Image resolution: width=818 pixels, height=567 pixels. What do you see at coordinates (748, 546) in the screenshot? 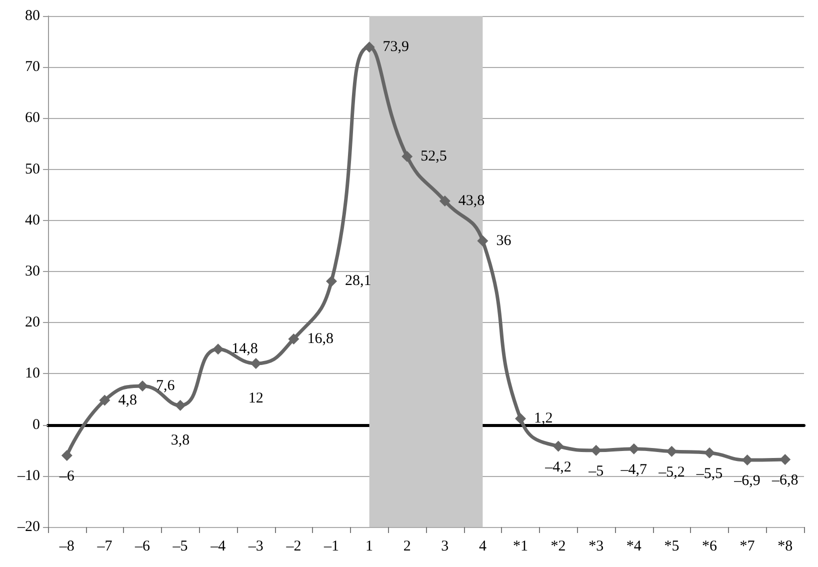
I see `x-tick-label: *7` at bounding box center [748, 546].